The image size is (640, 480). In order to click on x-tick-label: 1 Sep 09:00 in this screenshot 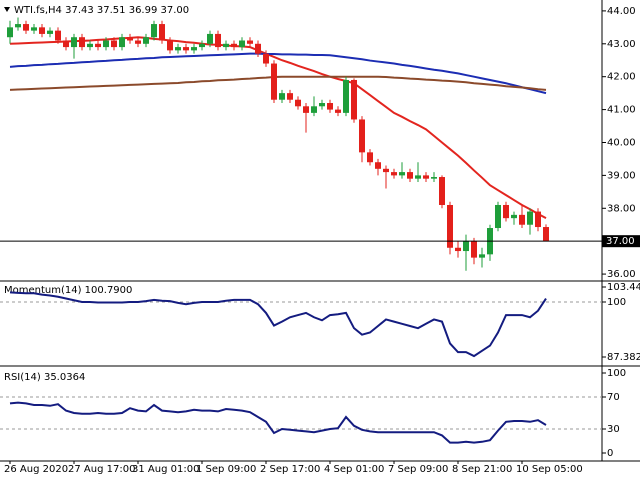, I will do `click(226, 469)`.